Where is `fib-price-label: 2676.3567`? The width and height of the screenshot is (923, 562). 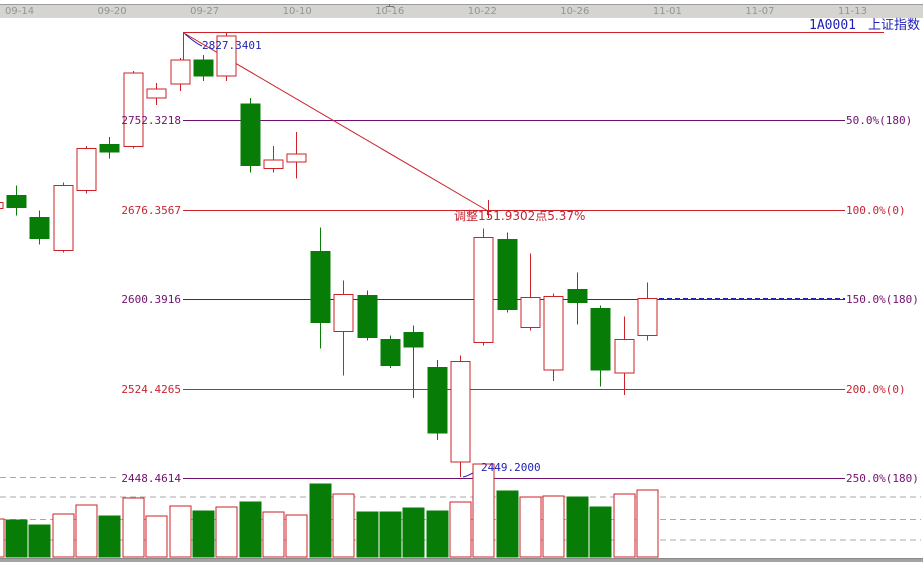 fib-price-label: 2676.3567 is located at coordinates (151, 210).